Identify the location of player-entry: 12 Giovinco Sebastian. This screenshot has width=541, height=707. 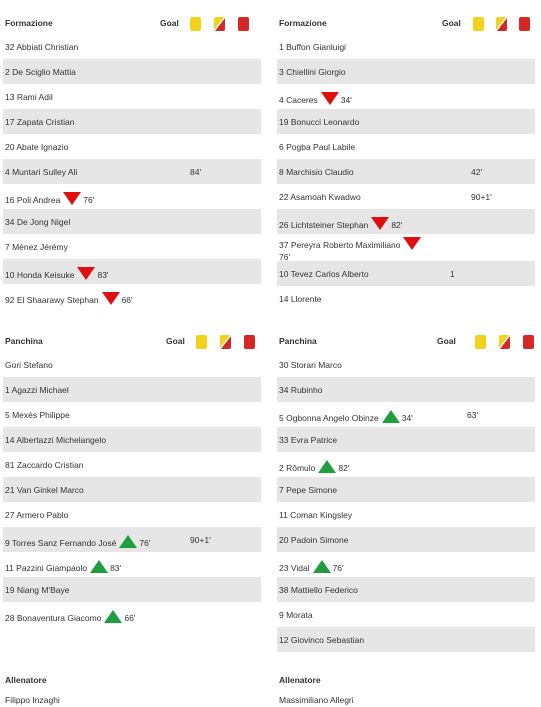
(321, 640).